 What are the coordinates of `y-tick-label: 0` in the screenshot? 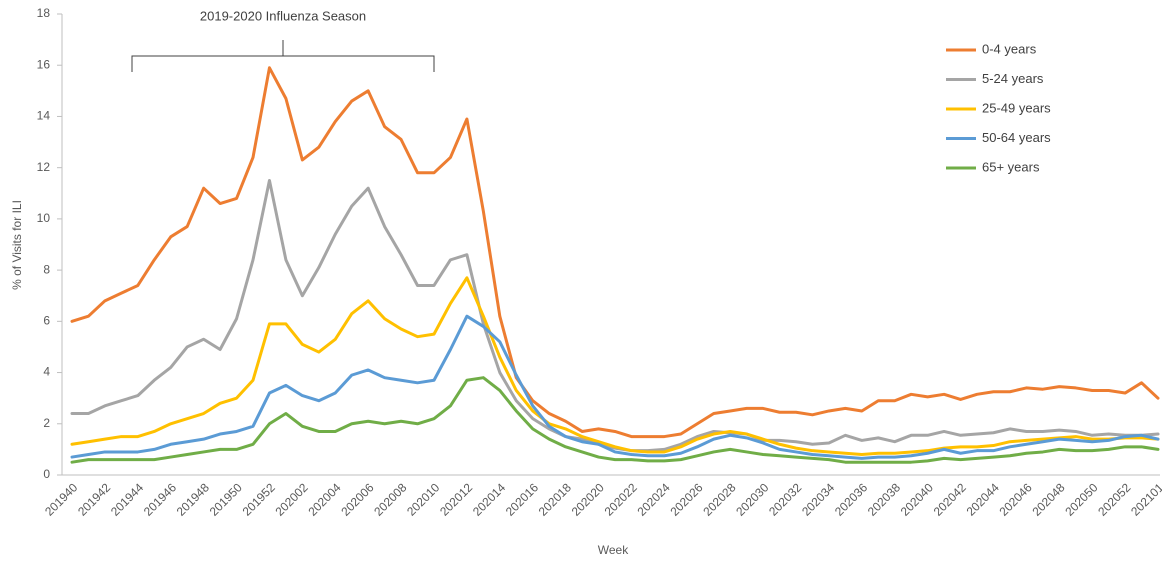 It's located at (46, 474).